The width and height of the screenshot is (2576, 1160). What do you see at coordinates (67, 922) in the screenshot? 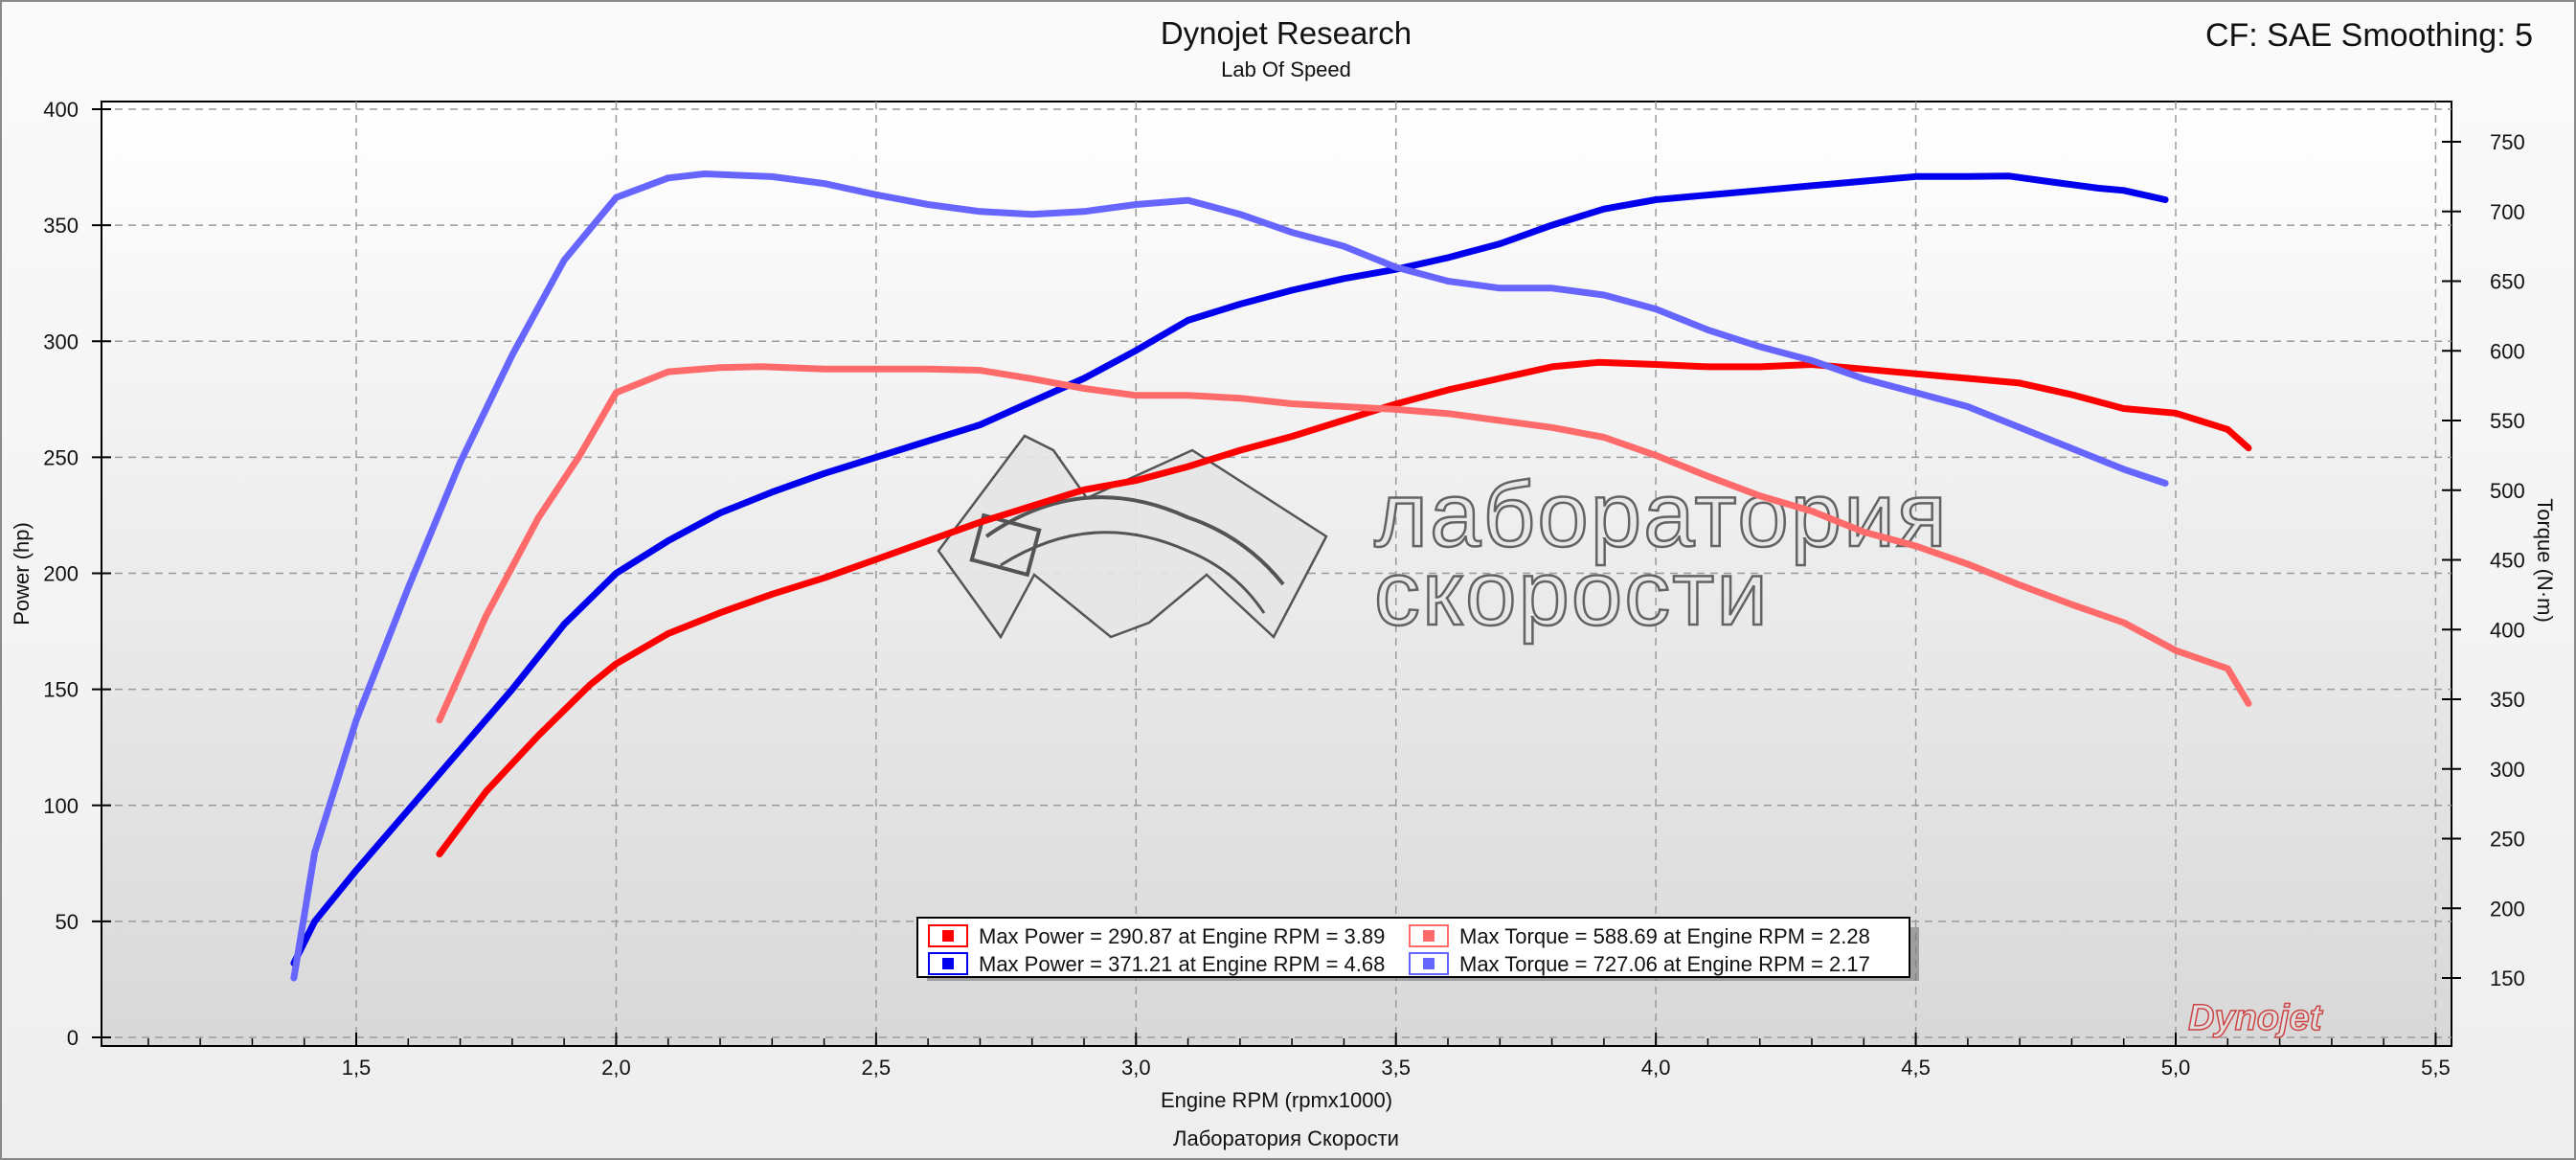
I see `y-tick-label: 50` at bounding box center [67, 922].